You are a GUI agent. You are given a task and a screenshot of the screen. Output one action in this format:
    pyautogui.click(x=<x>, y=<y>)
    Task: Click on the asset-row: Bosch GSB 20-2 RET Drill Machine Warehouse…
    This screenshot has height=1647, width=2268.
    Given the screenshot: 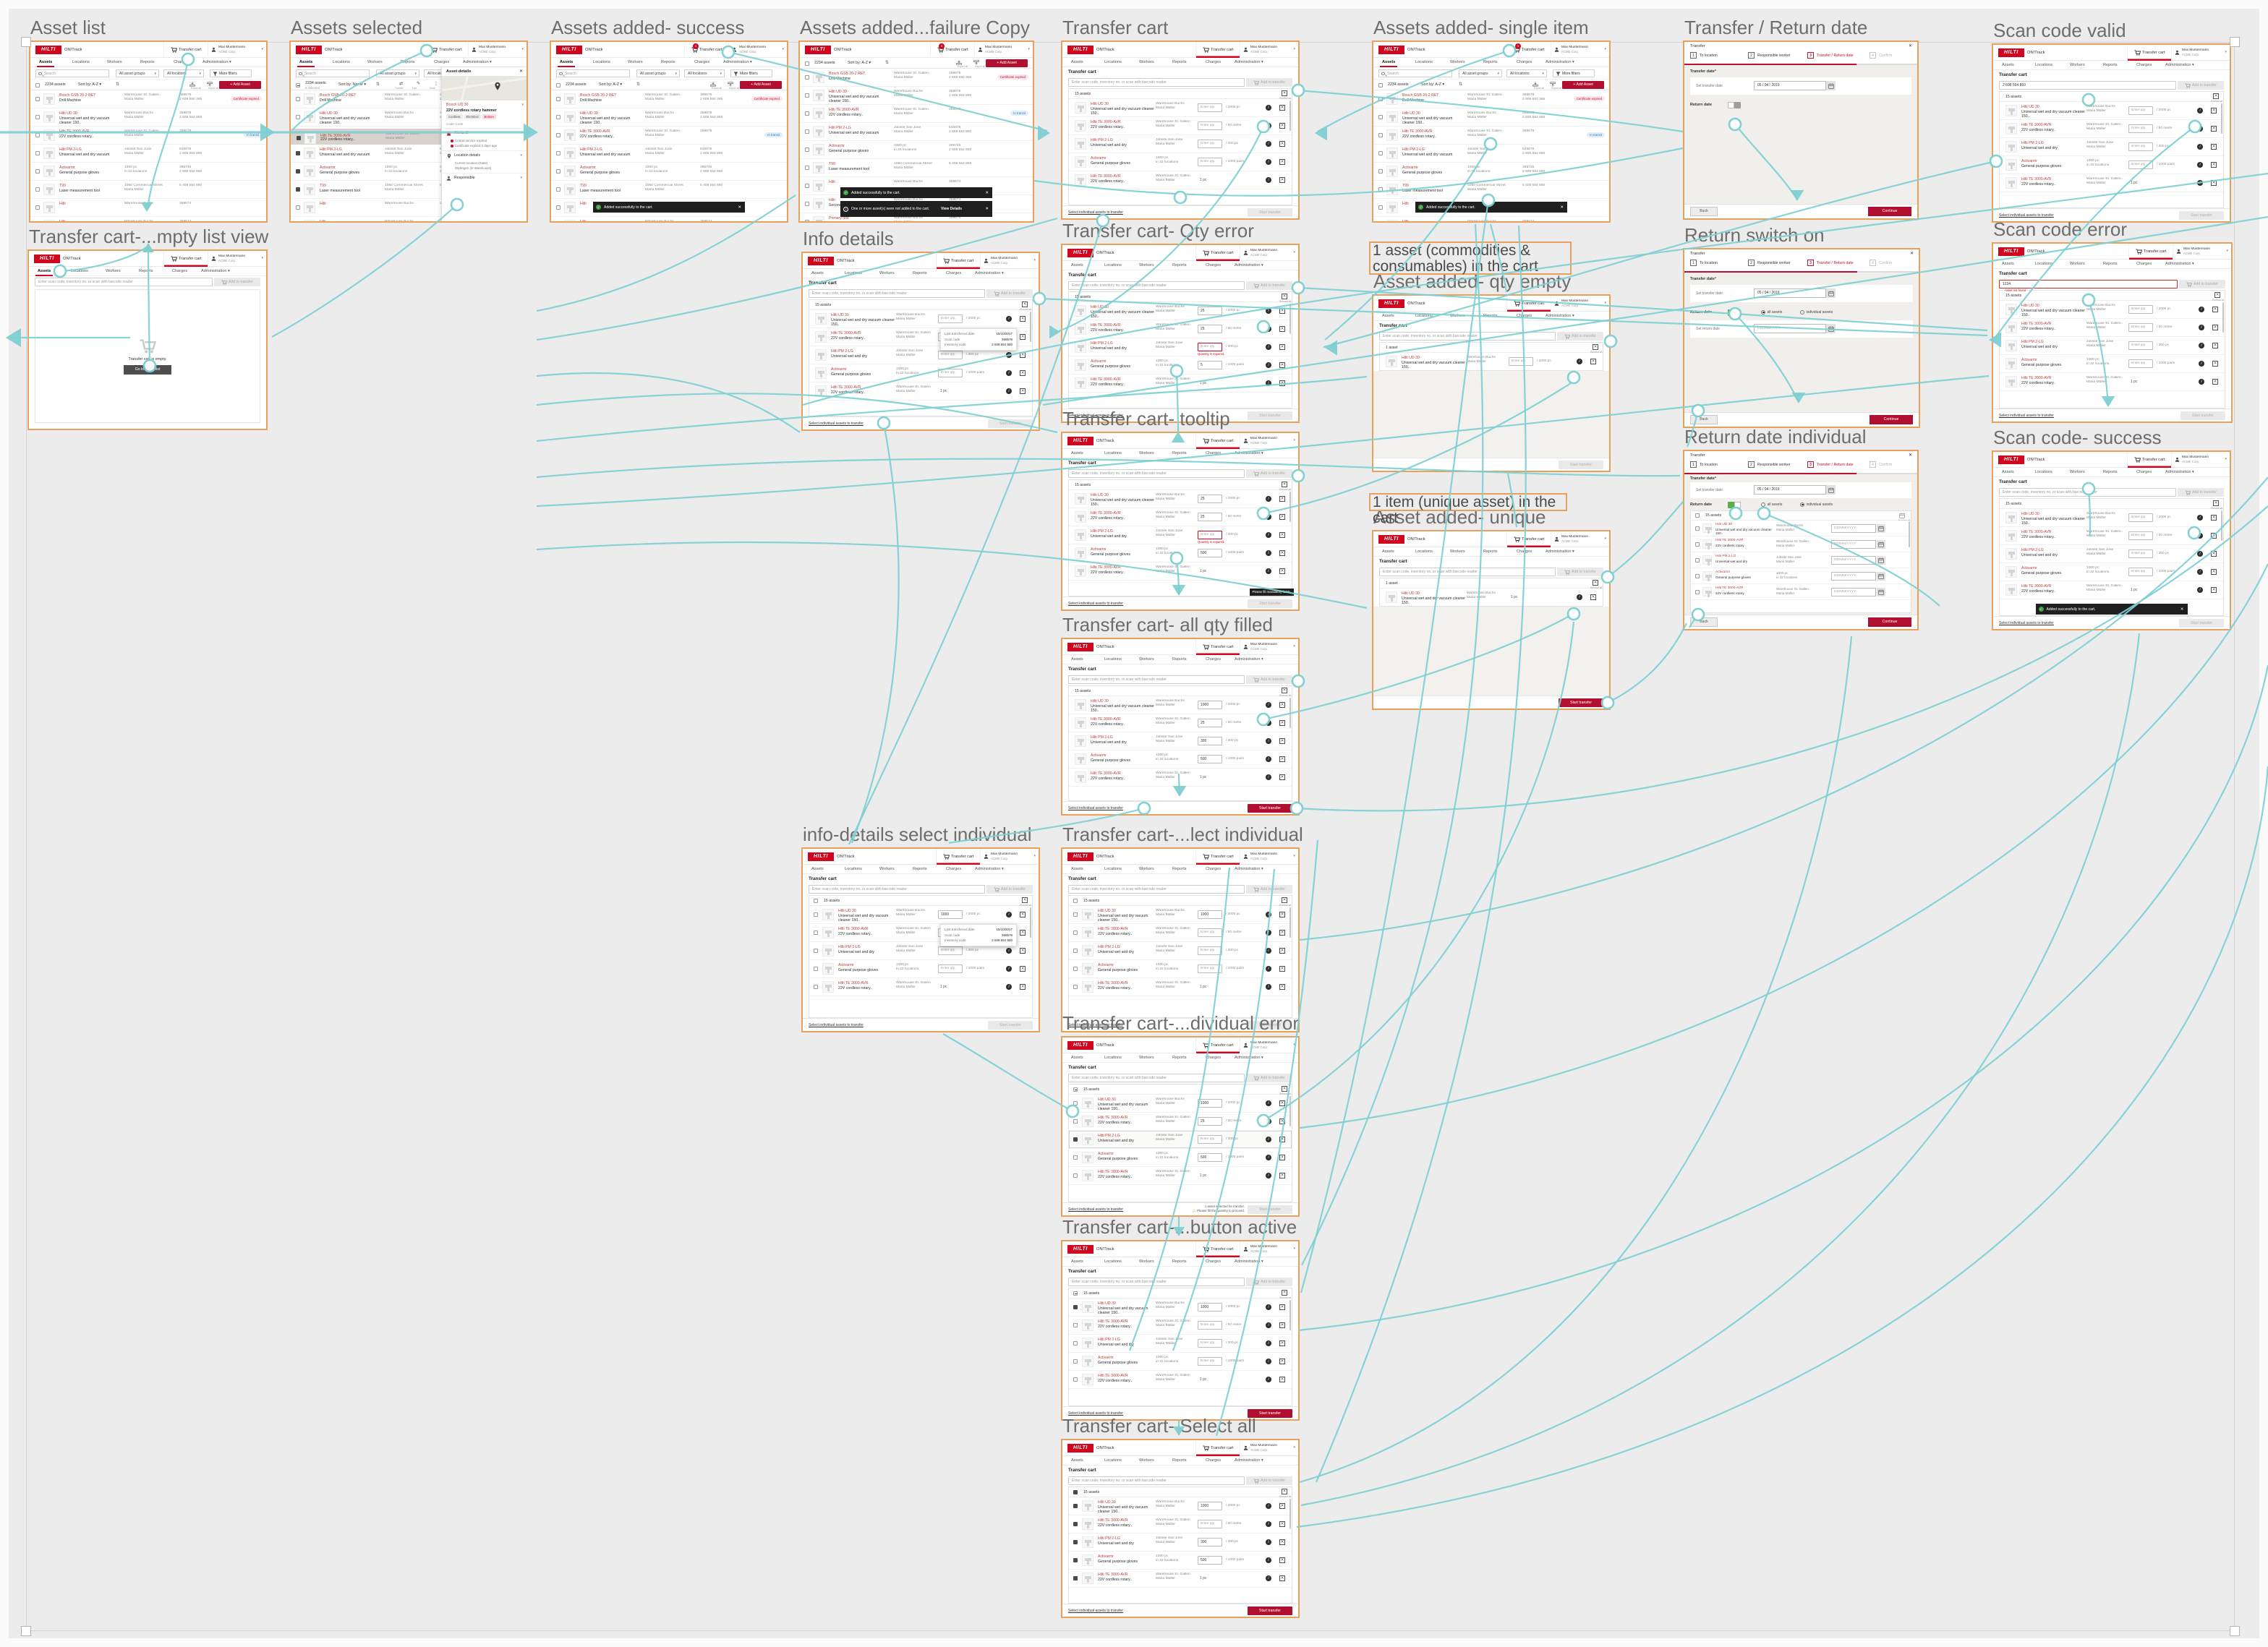 What is the action you would take?
    pyautogui.click(x=669, y=99)
    